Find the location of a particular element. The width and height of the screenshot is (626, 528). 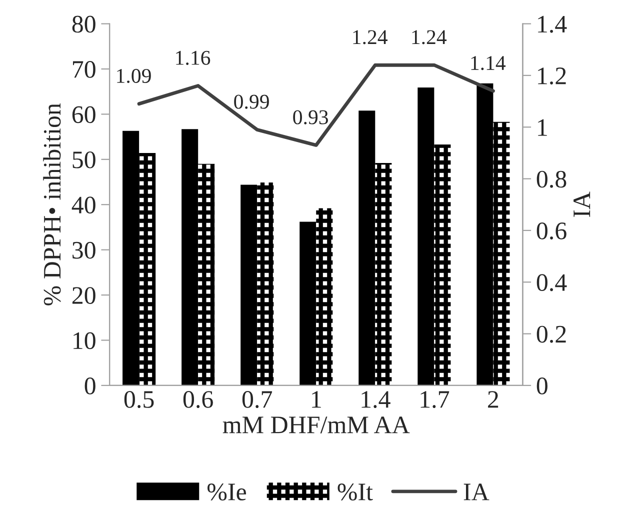

data-label: 1.09 is located at coordinates (134, 76).